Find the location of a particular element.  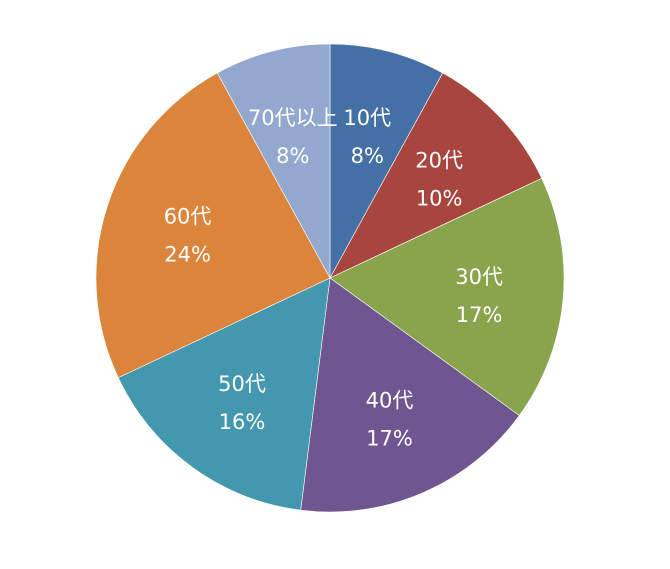

slice-percent-label: 24% is located at coordinates (187, 255).